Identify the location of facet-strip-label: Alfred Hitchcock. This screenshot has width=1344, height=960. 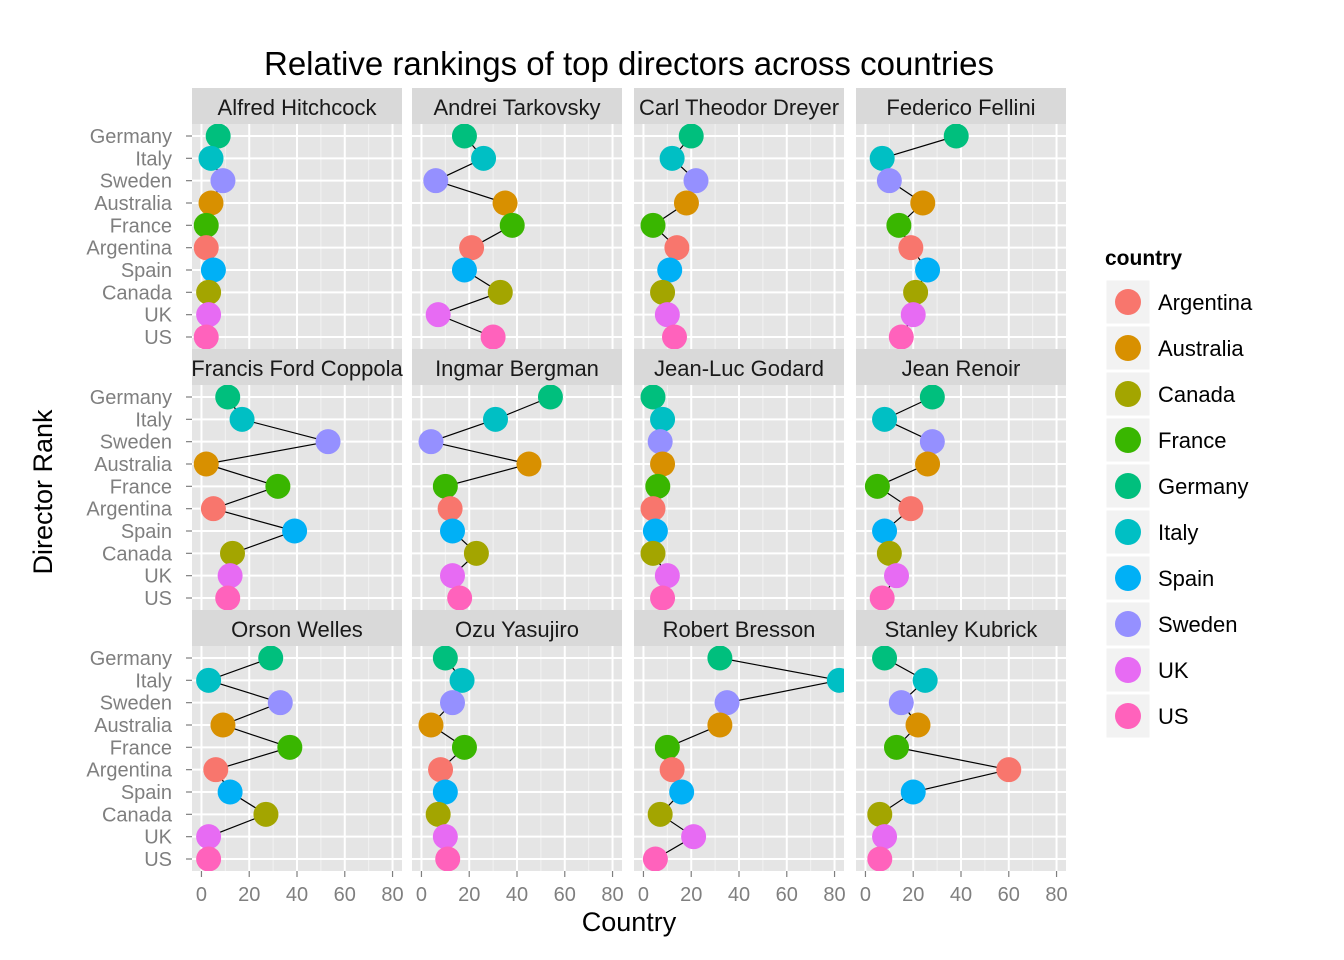
(298, 107).